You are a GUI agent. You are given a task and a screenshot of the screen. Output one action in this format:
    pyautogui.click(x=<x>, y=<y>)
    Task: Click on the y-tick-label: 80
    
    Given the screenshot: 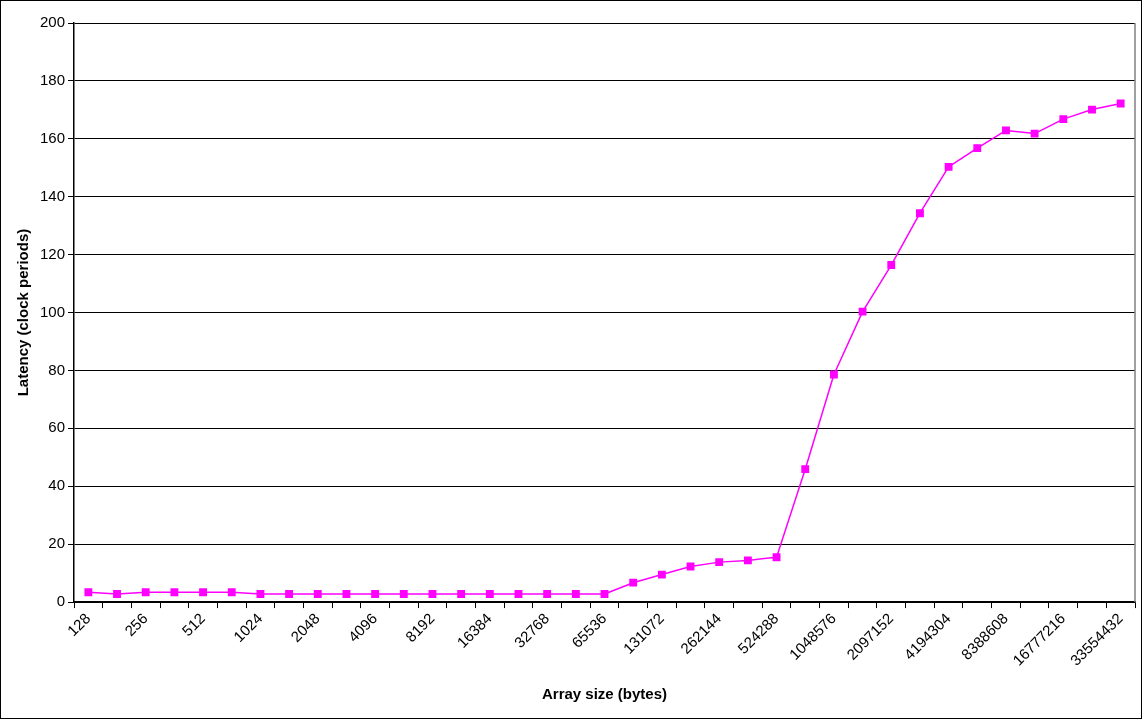 What is the action you would take?
    pyautogui.click(x=57, y=369)
    